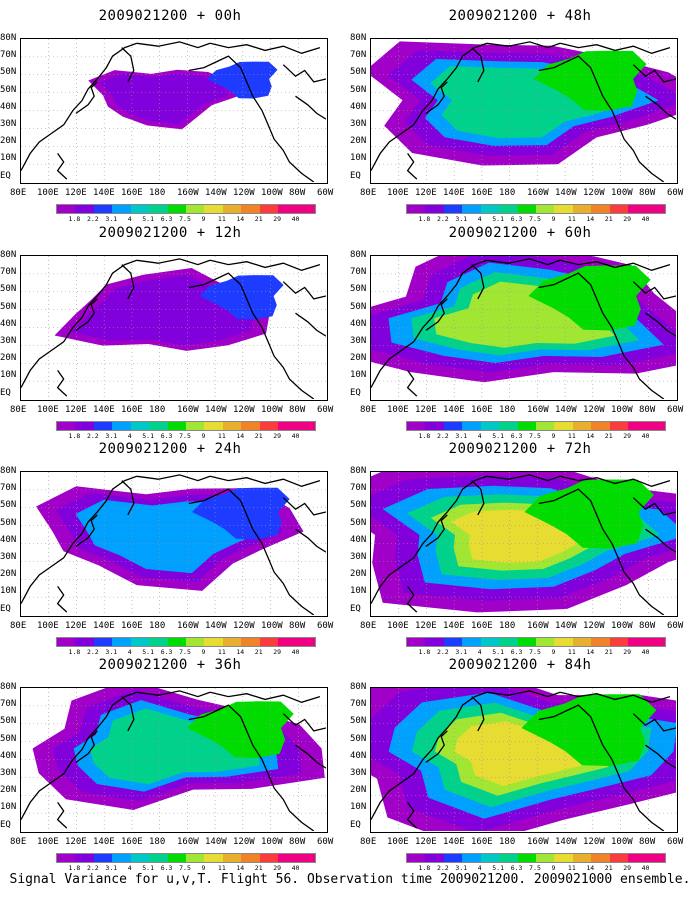 The height and width of the screenshot is (900, 700). Describe the element at coordinates (608, 436) in the screenshot. I see `colorbar-tick-label: 21` at that location.